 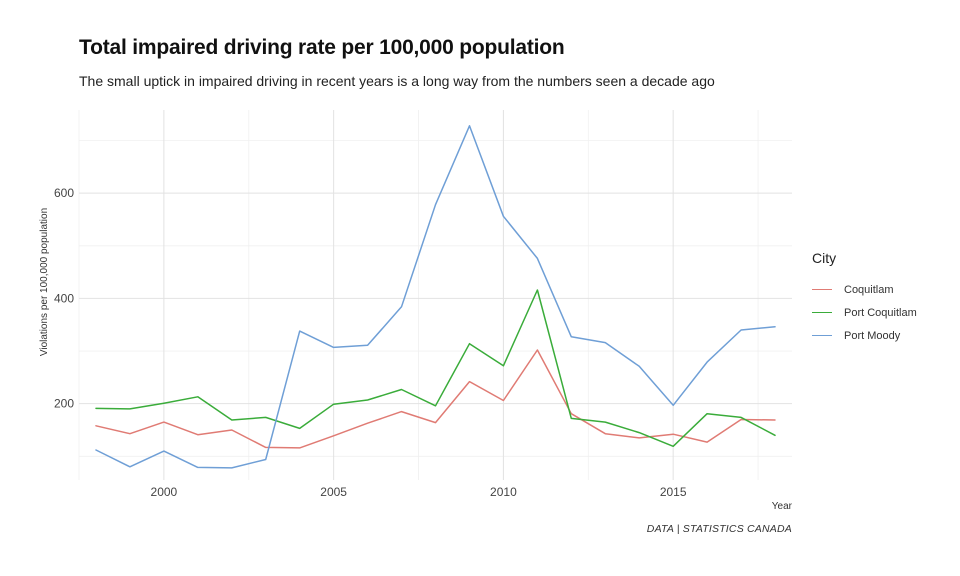 What do you see at coordinates (872, 335) in the screenshot?
I see `legend-label-port-moody: Port Moody` at bounding box center [872, 335].